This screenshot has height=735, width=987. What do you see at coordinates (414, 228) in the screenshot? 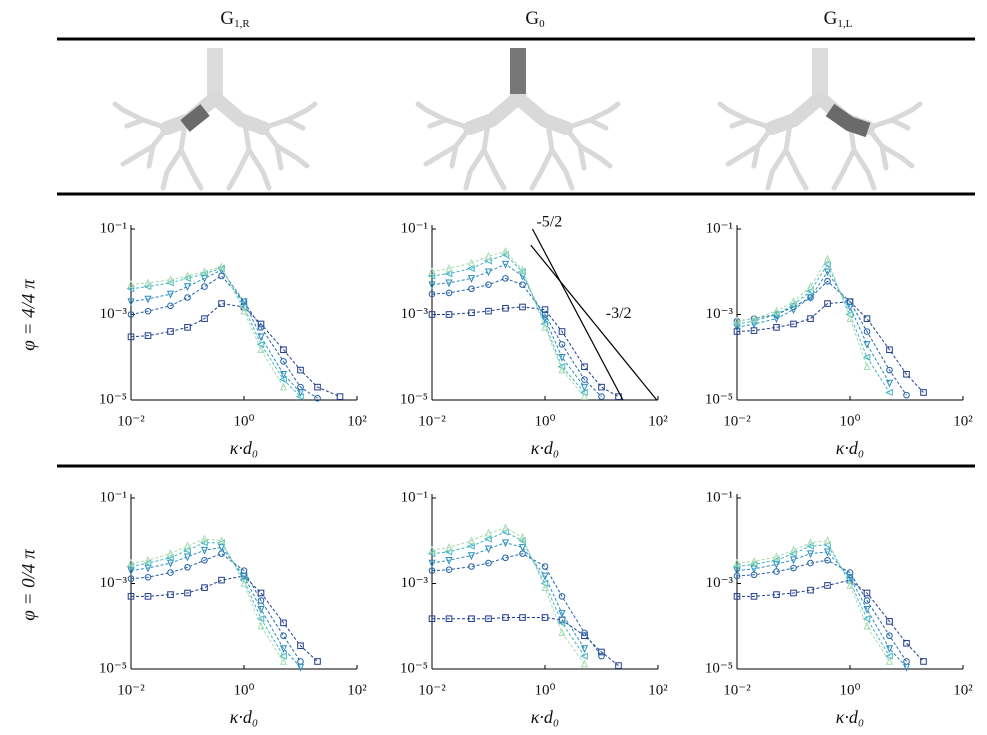
I see `y-tick-label: 10⁻¹` at bounding box center [414, 228].